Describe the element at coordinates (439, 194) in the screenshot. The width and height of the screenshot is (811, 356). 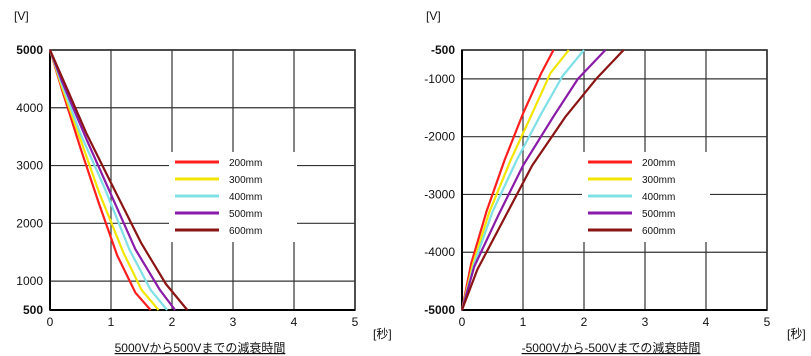
I see `y-tick-label: -3000` at that location.